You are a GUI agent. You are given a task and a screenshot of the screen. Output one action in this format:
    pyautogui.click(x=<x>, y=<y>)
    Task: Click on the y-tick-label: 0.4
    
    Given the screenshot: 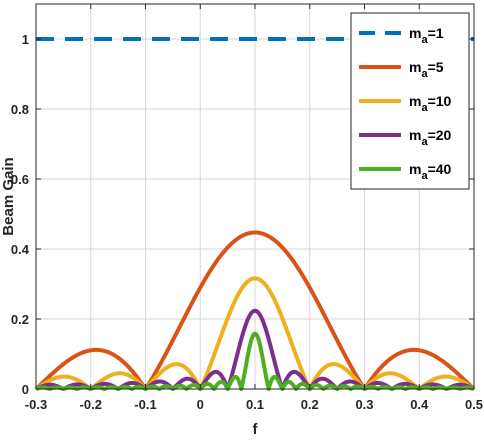 What is the action you would take?
    pyautogui.click(x=20, y=249)
    